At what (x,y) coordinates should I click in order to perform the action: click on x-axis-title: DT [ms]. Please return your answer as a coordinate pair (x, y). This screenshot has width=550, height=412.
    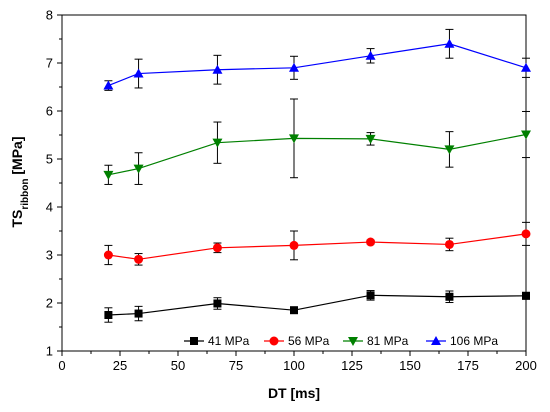
    Looking at the image, I should click on (294, 393).